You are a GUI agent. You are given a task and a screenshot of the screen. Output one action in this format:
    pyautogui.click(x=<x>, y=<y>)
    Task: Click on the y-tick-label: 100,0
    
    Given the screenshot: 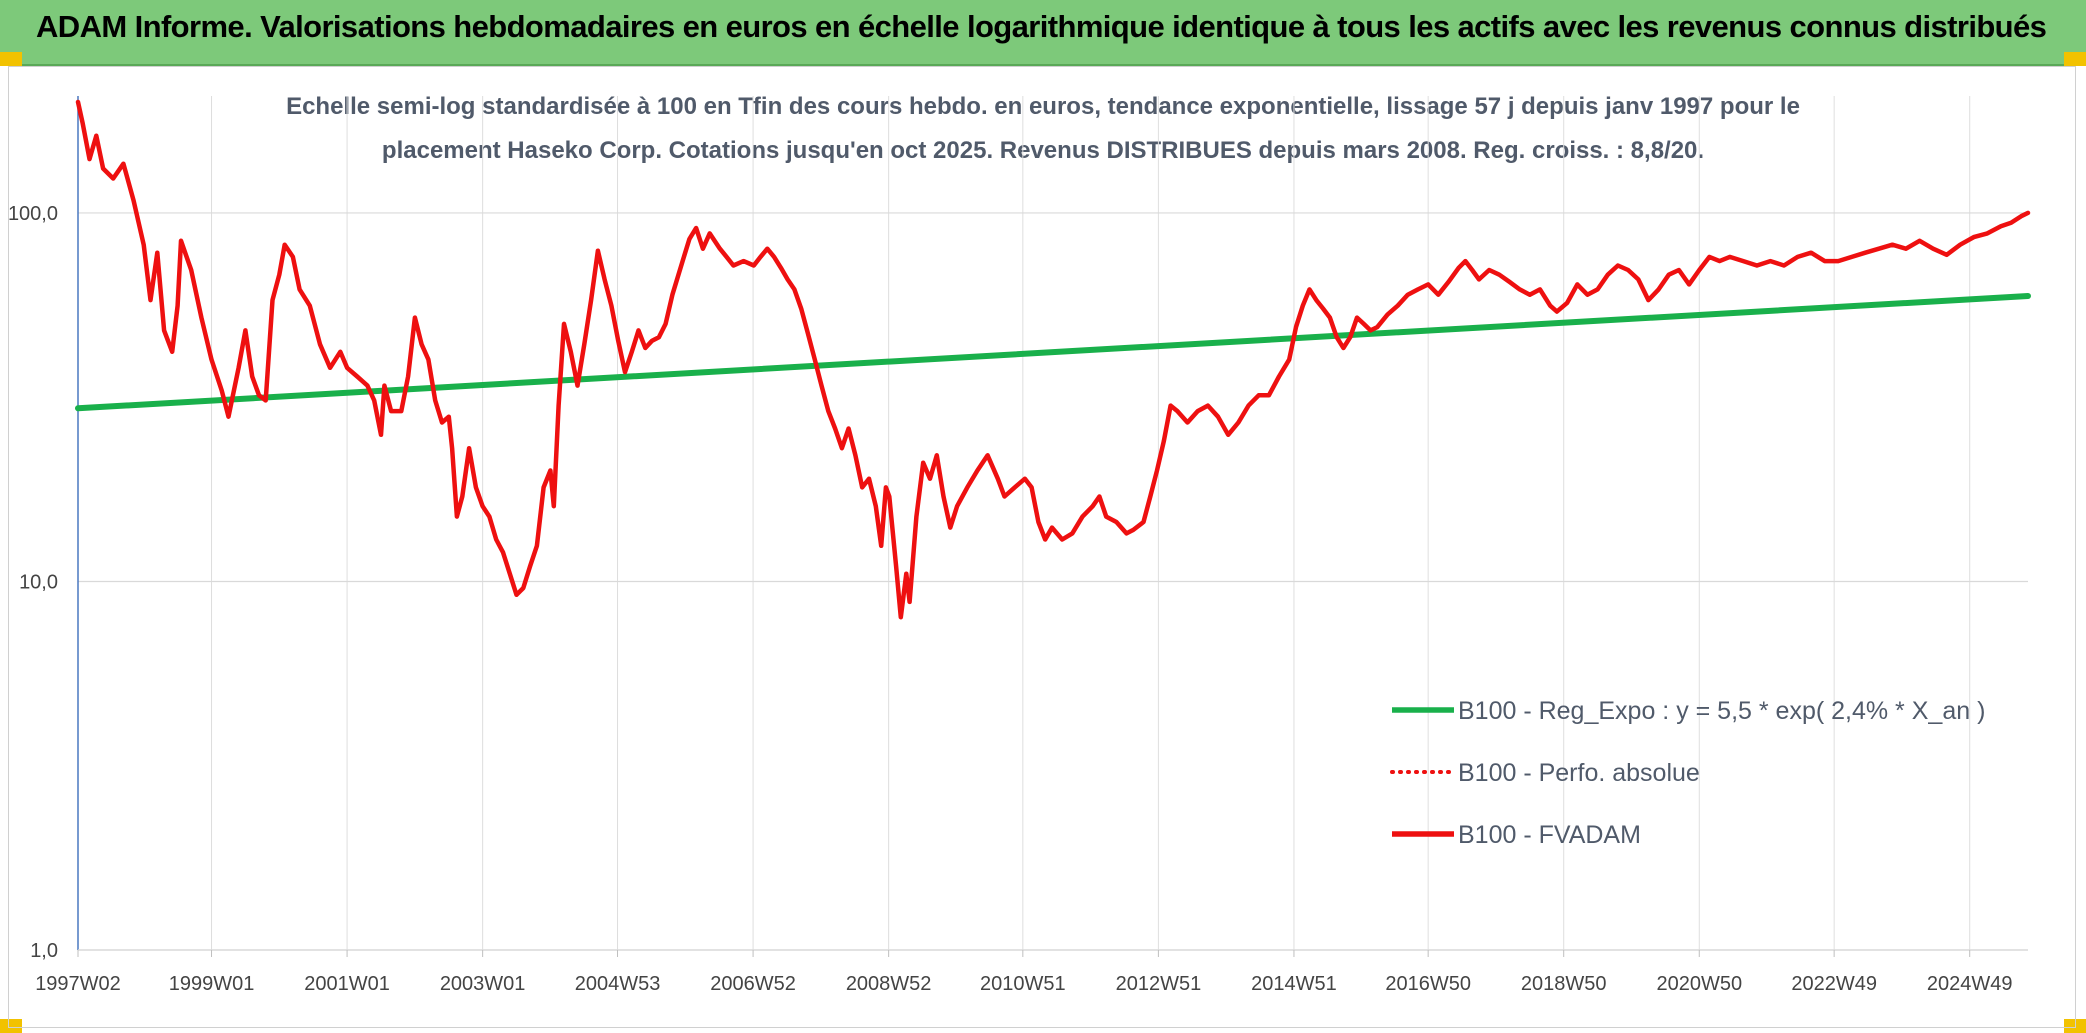 What is the action you would take?
    pyautogui.click(x=33, y=214)
    